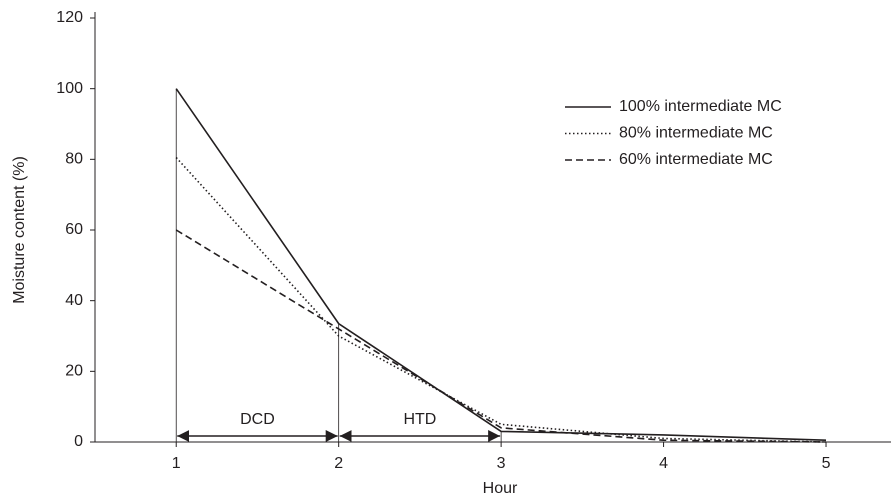 The image size is (893, 499). What do you see at coordinates (826, 463) in the screenshot?
I see `x-tick-label: 5` at bounding box center [826, 463].